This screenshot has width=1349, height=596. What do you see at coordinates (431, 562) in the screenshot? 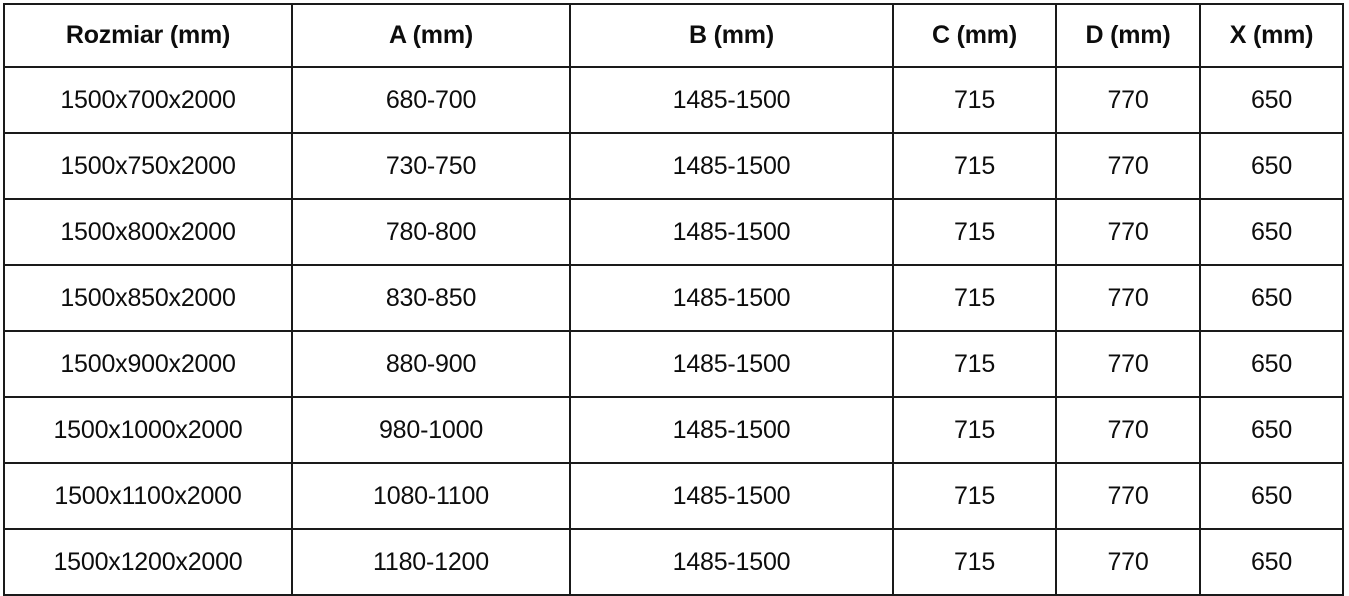
I see `cell-a: 1180-1200` at bounding box center [431, 562].